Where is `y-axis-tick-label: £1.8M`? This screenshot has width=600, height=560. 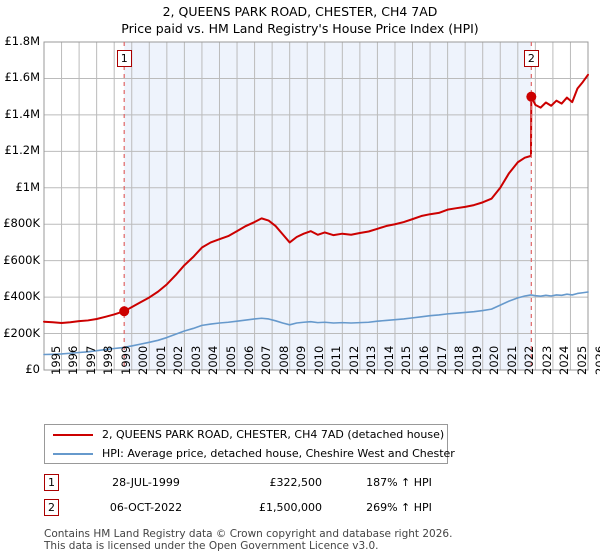
y-axis-tick-label: £1.8M is located at coordinates (22, 41).